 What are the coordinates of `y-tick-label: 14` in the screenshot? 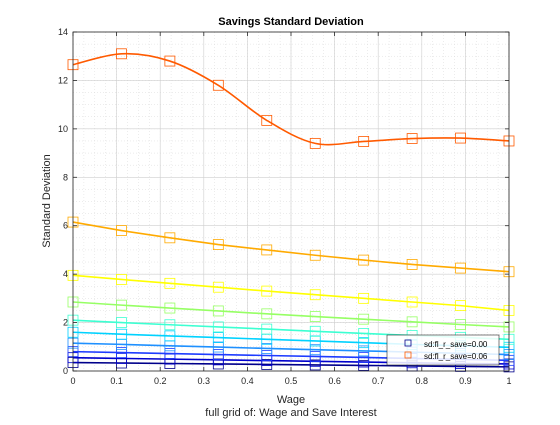 It's located at (63, 32).